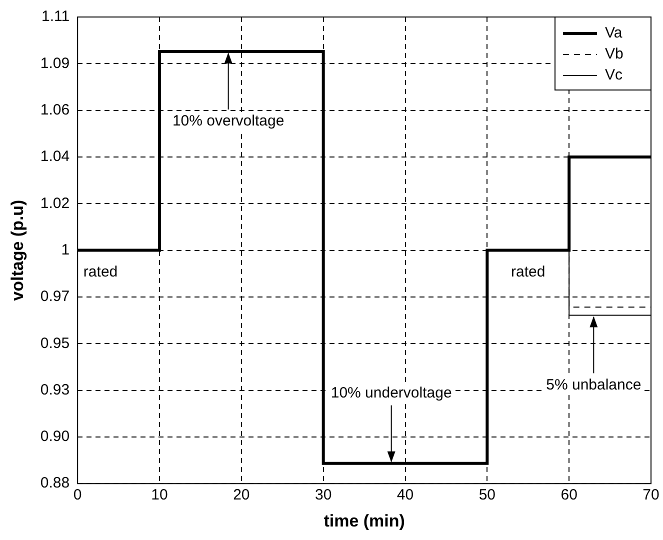  I want to click on x-tick-label: 60, so click(569, 495).